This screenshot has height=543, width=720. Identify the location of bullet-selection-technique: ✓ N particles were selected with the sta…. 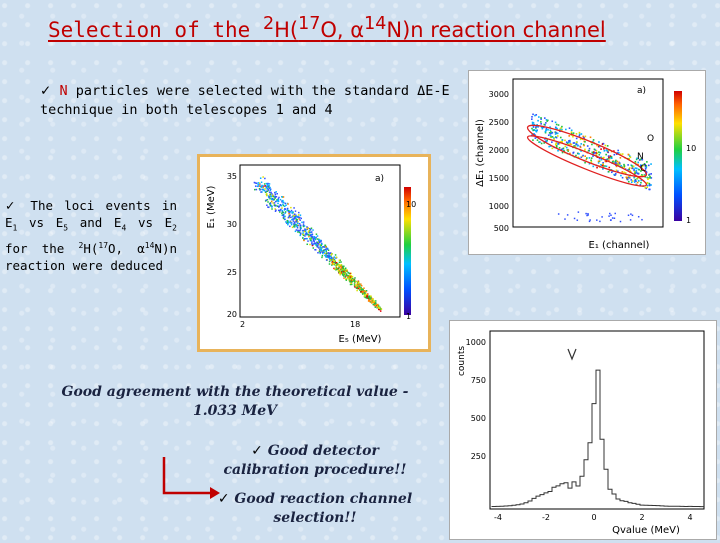
(245, 100).